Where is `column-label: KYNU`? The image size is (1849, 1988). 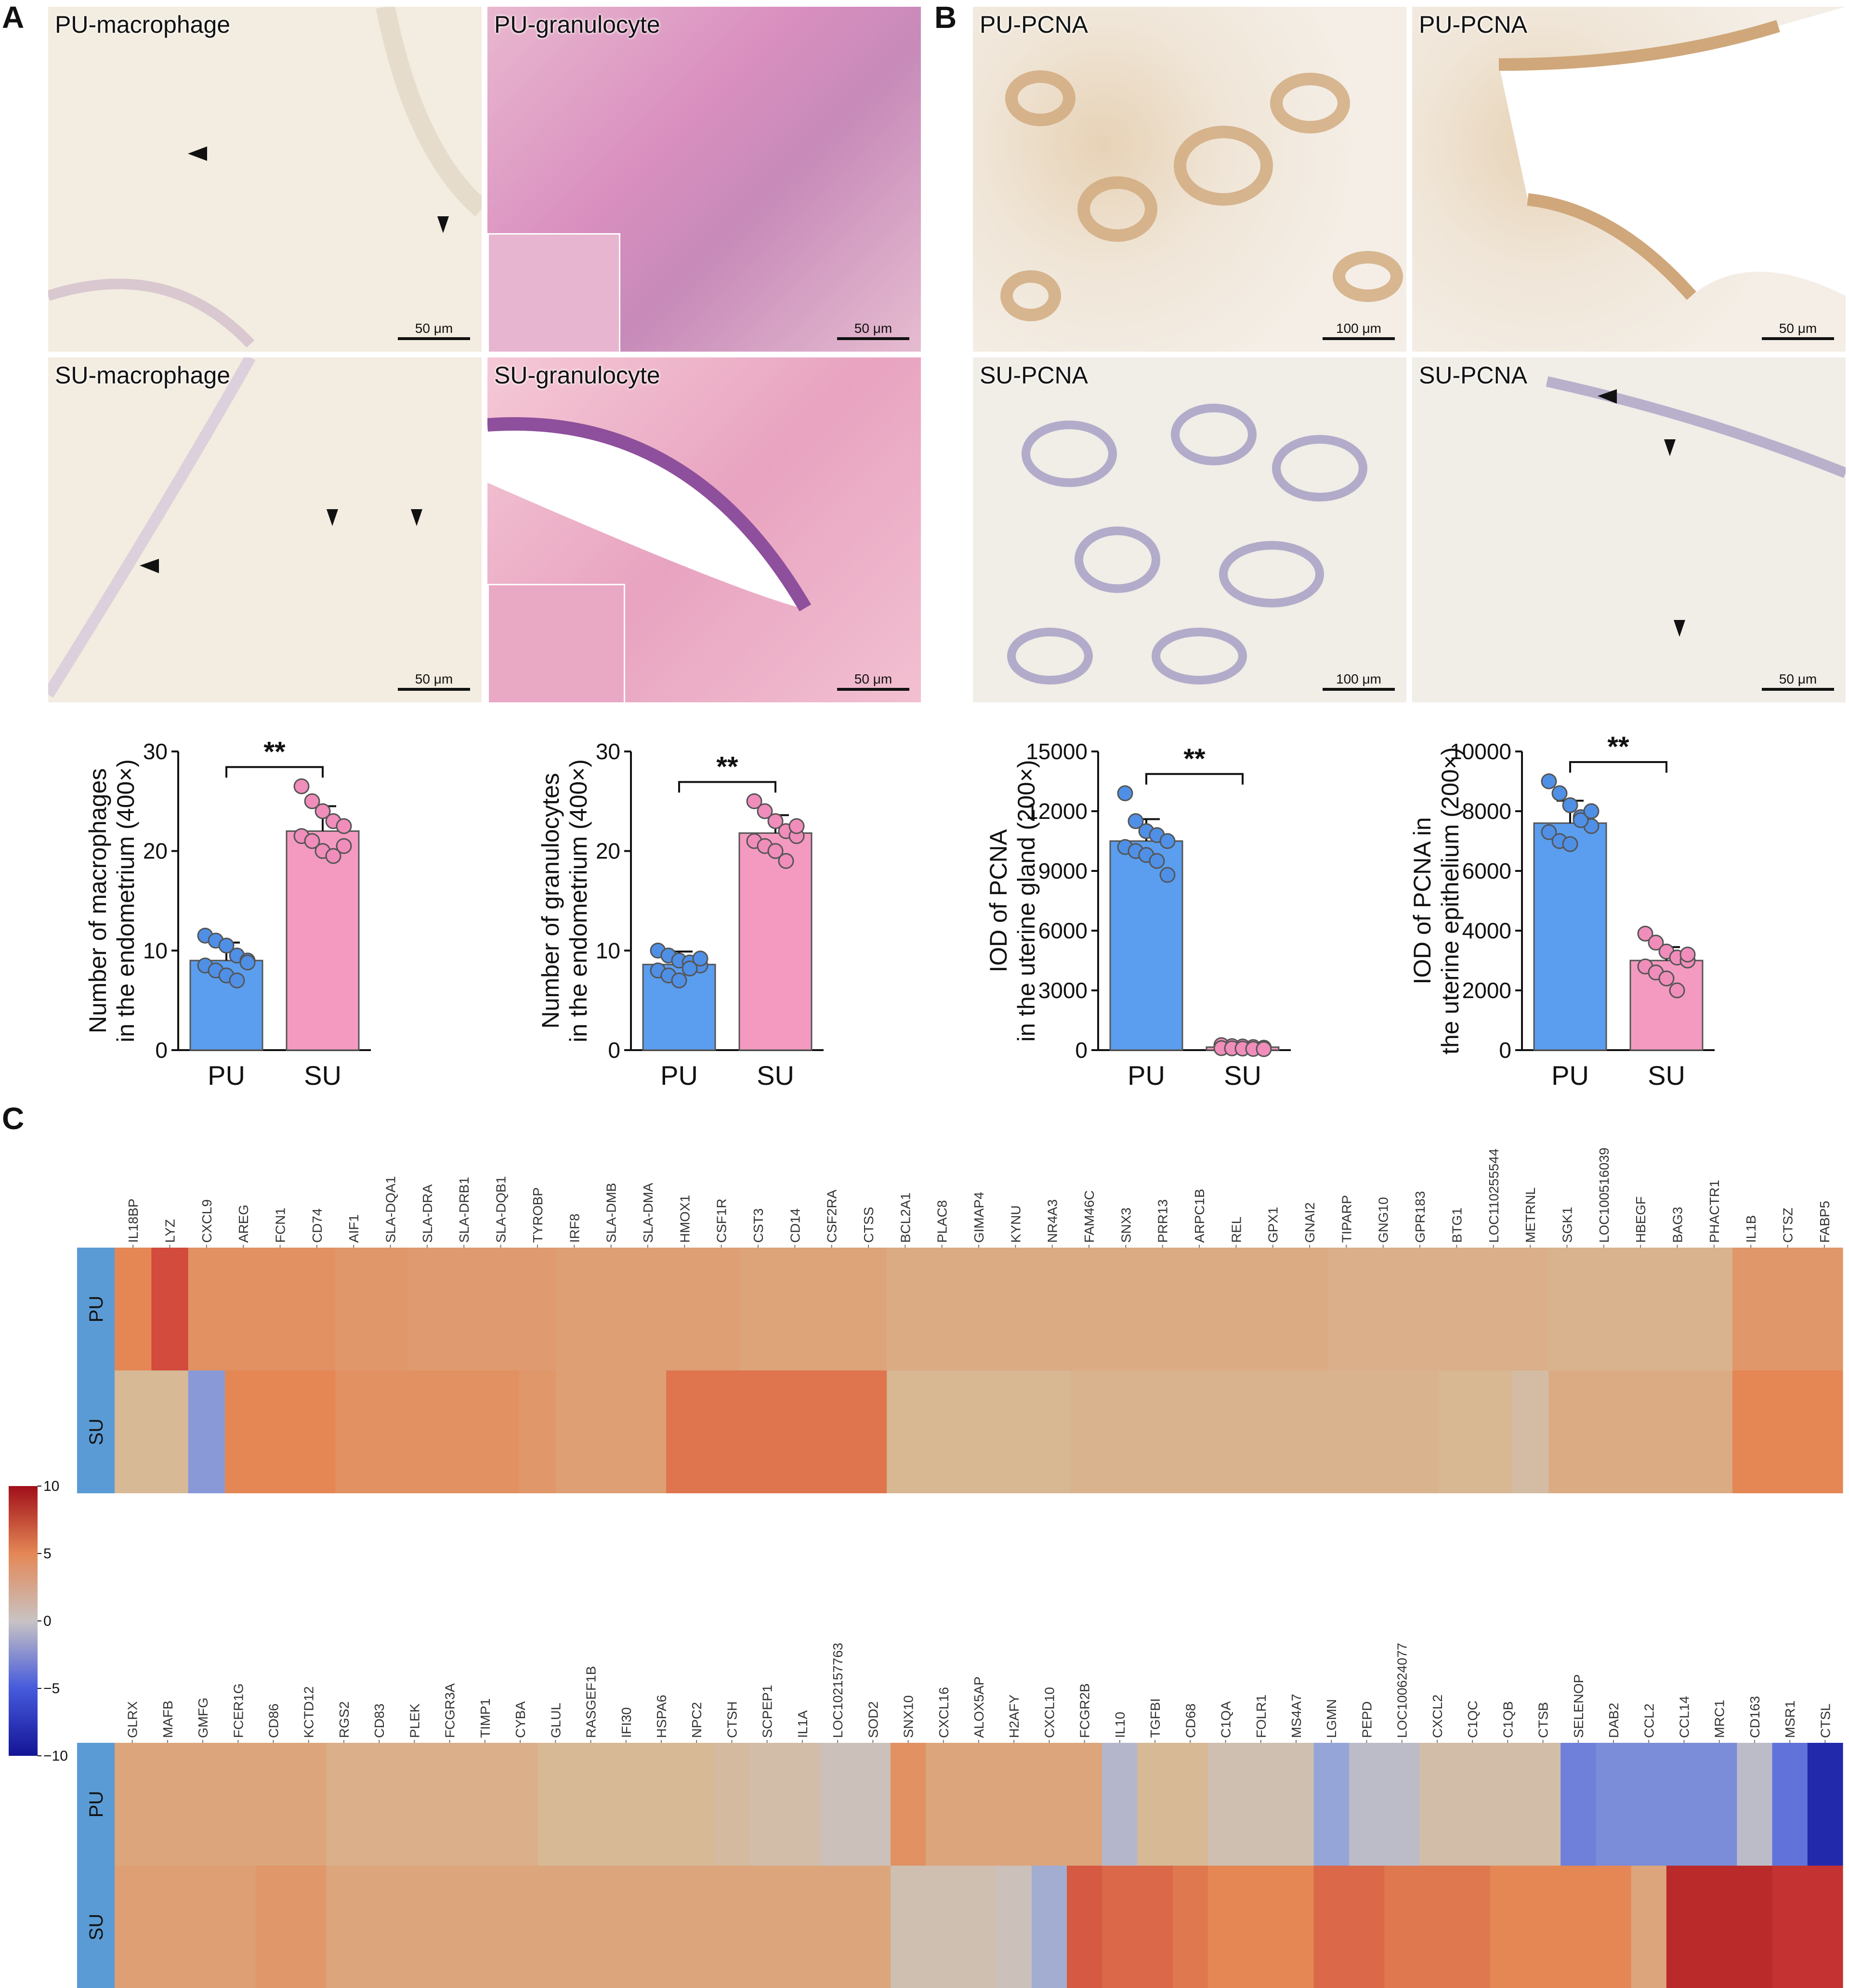
column-label: KYNU is located at coordinates (1015, 1224).